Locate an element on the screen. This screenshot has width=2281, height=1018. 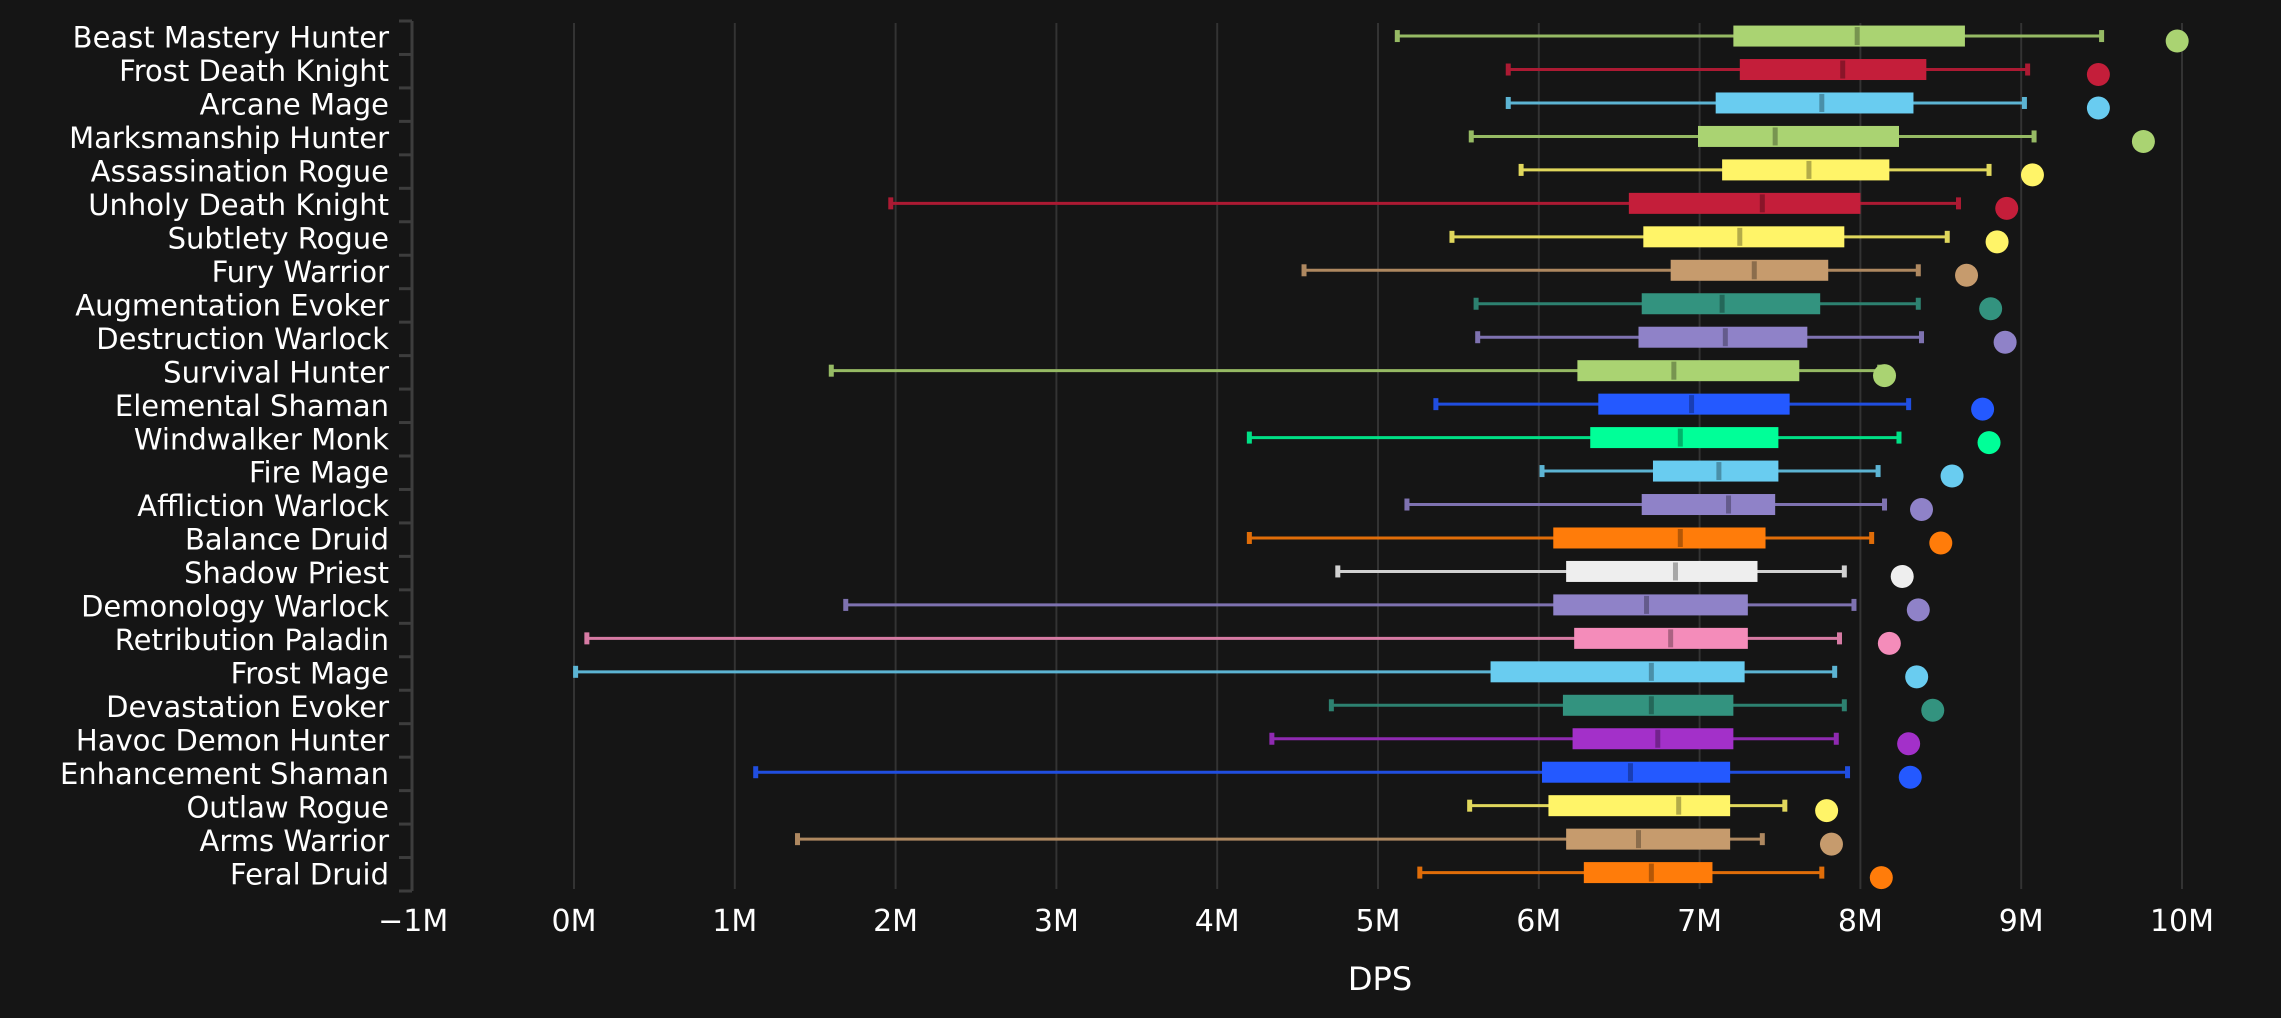
y-tick-label: Havoc Demon Hunter is located at coordinates (232, 740).